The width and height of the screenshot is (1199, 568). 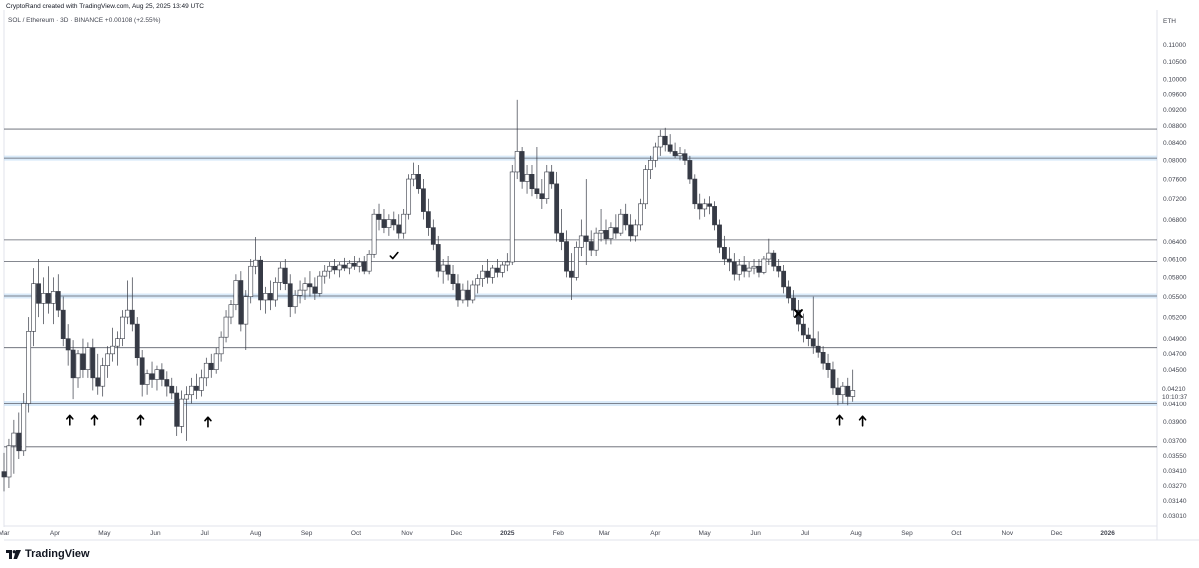 What do you see at coordinates (356, 533) in the screenshot?
I see `time-tick-label: Oct` at bounding box center [356, 533].